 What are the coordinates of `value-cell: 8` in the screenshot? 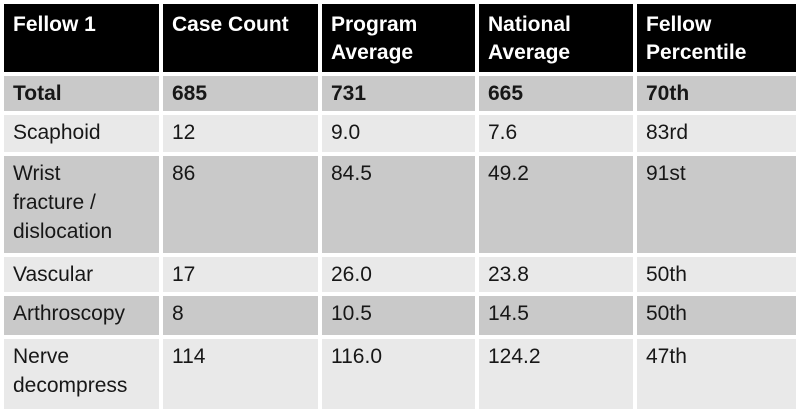 It's located at (240, 315).